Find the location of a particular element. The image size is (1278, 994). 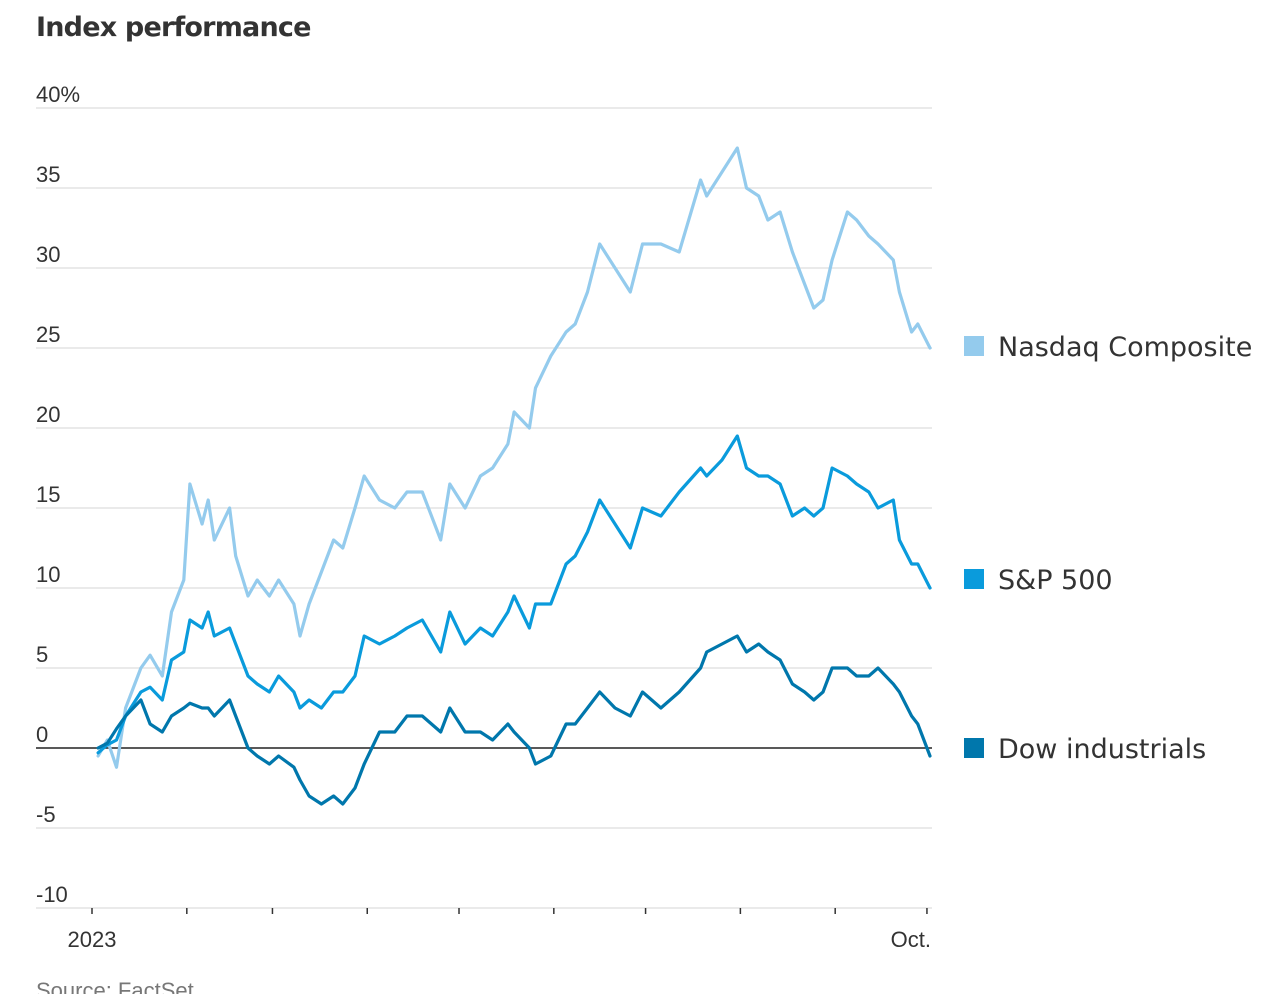

legend: Nasdaq Composite S&P 500 Dow industrials is located at coordinates (1108, 548).